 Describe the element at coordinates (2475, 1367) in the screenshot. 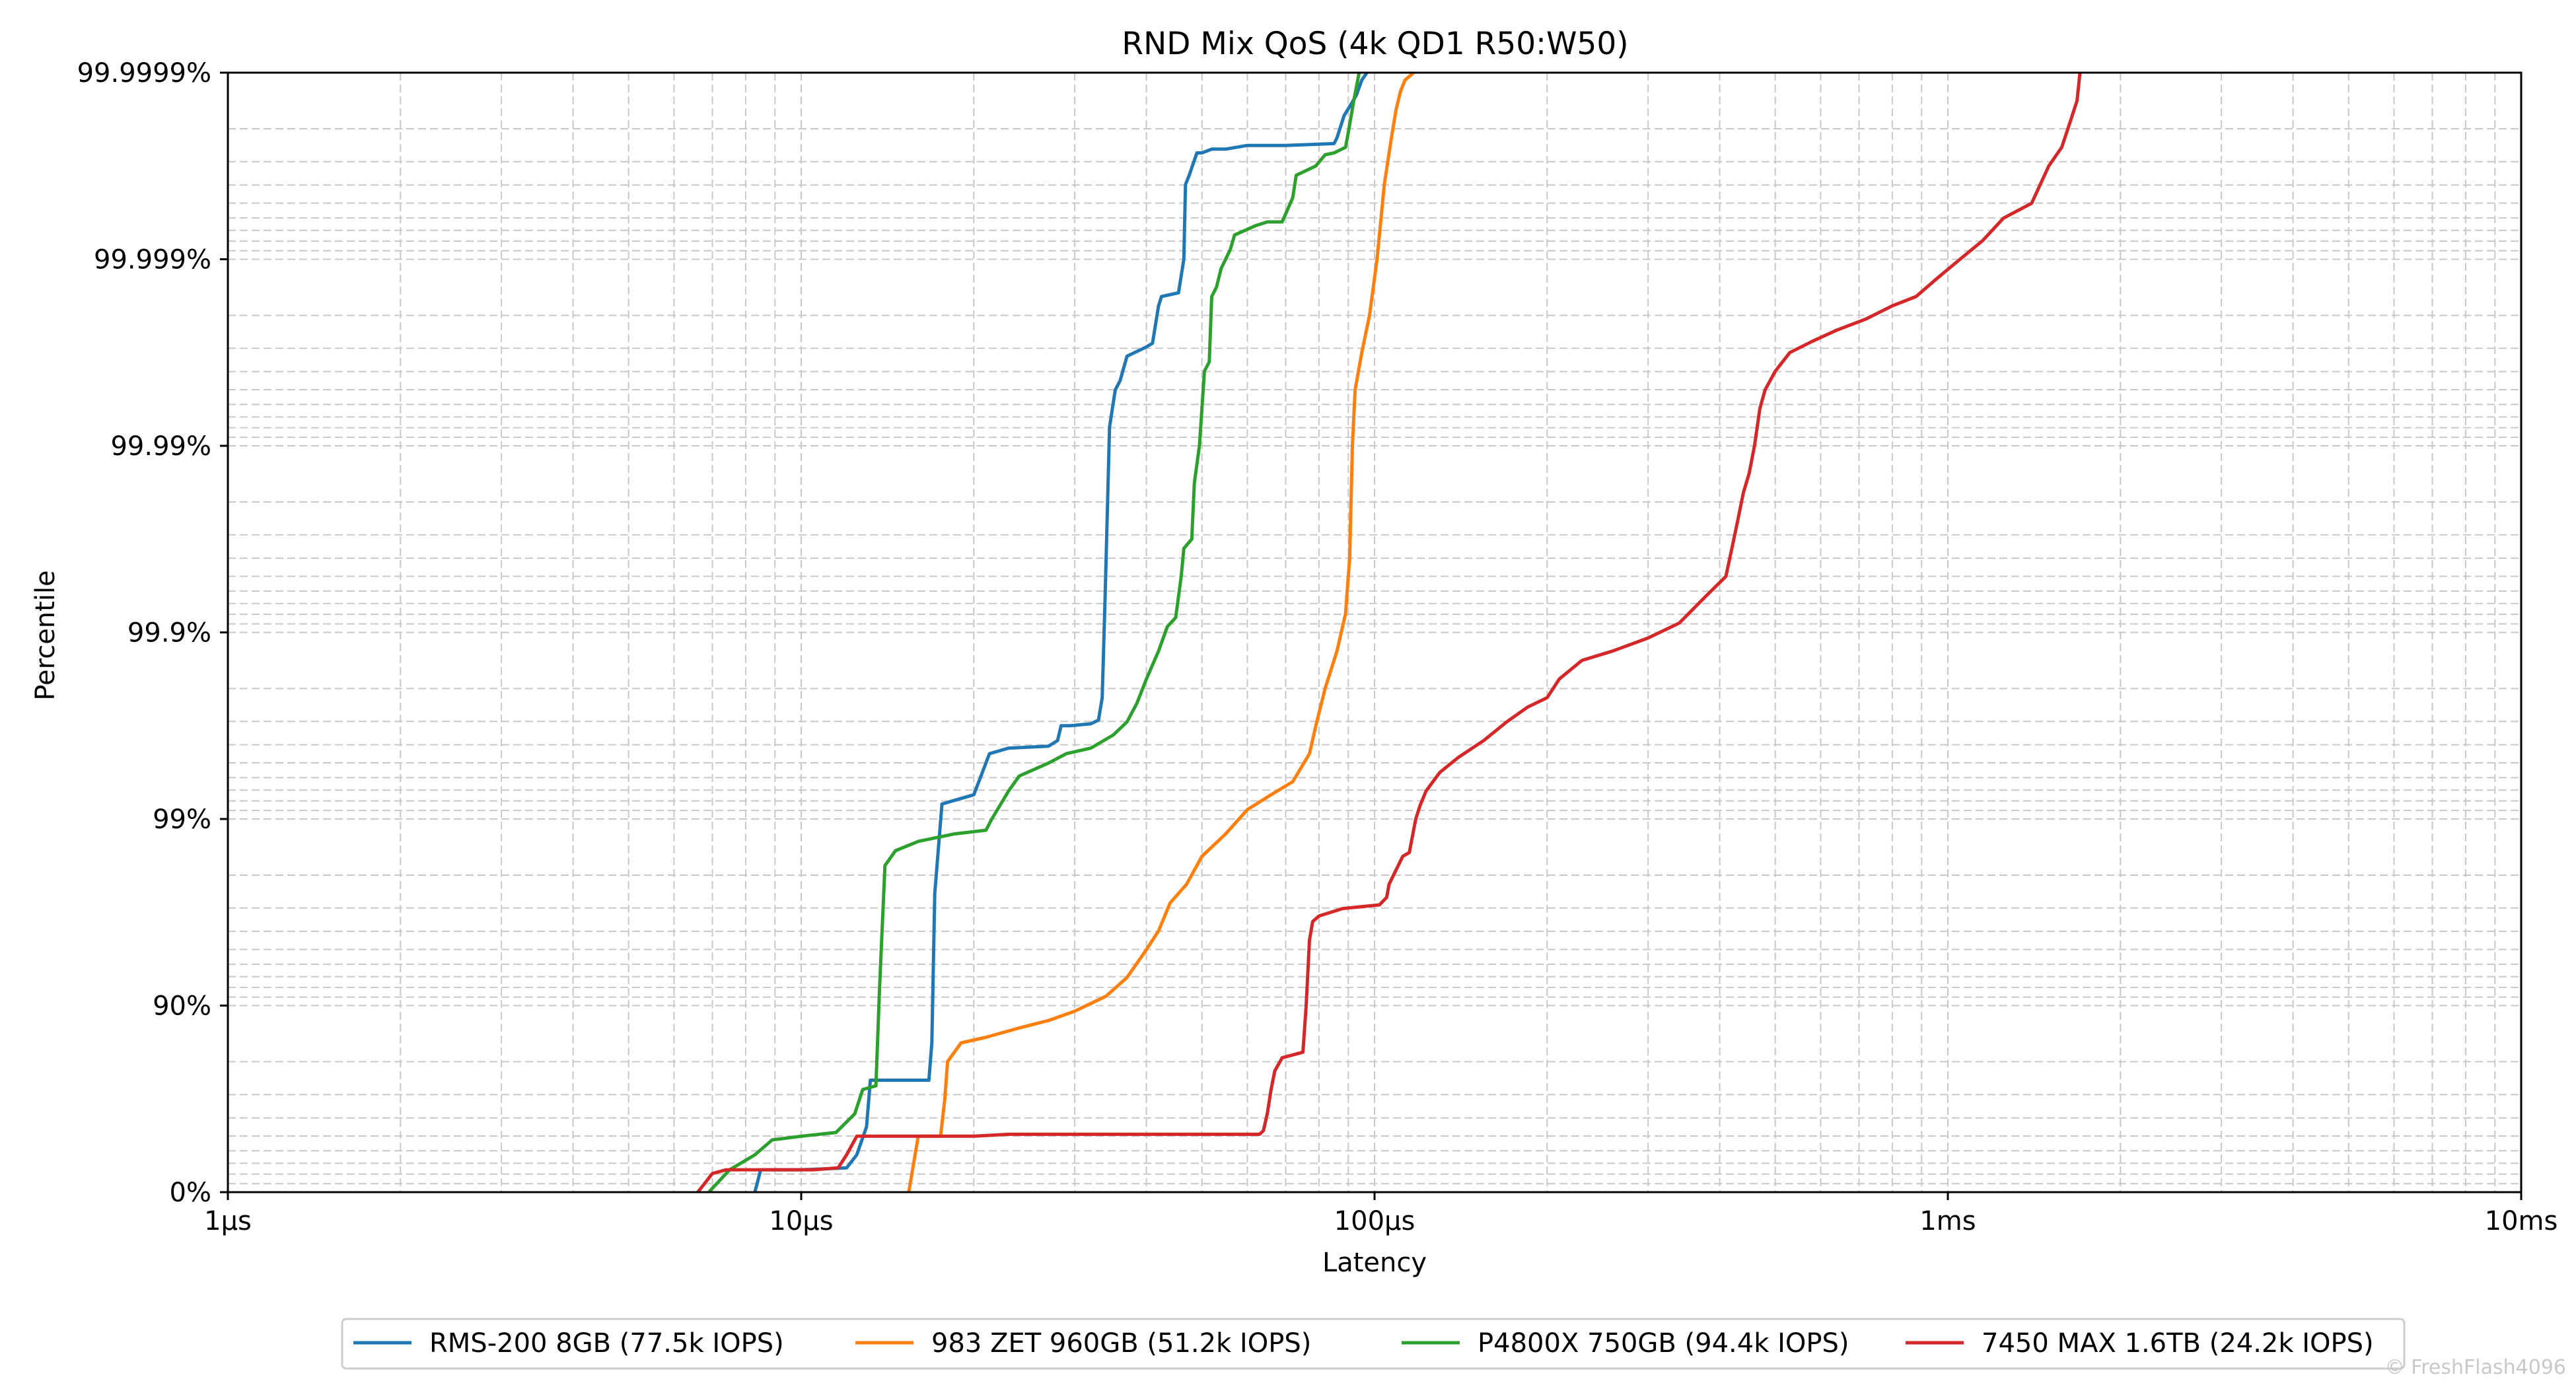

I see `watermark: © FreshFlash4096` at that location.